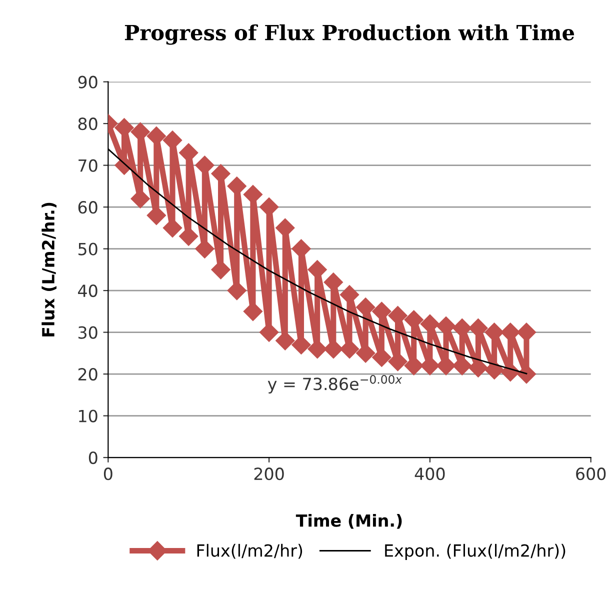  Describe the element at coordinates (108, 474) in the screenshot. I see `x-tick-label: 0` at that location.